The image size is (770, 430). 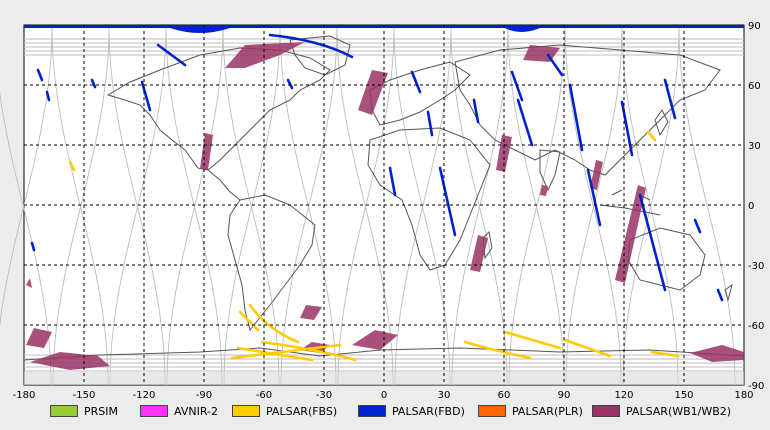 What do you see at coordinates (756, 206) in the screenshot?
I see `latitude-ticks: 90 60 30 0 -30 -60 -90` at bounding box center [756, 206].